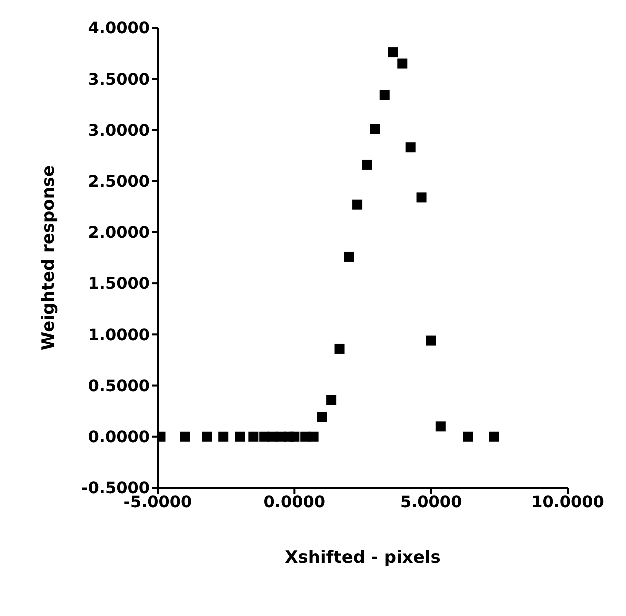 The height and width of the screenshot is (616, 626). What do you see at coordinates (119, 130) in the screenshot?
I see `y-tick-label: 3.0000` at bounding box center [119, 130].